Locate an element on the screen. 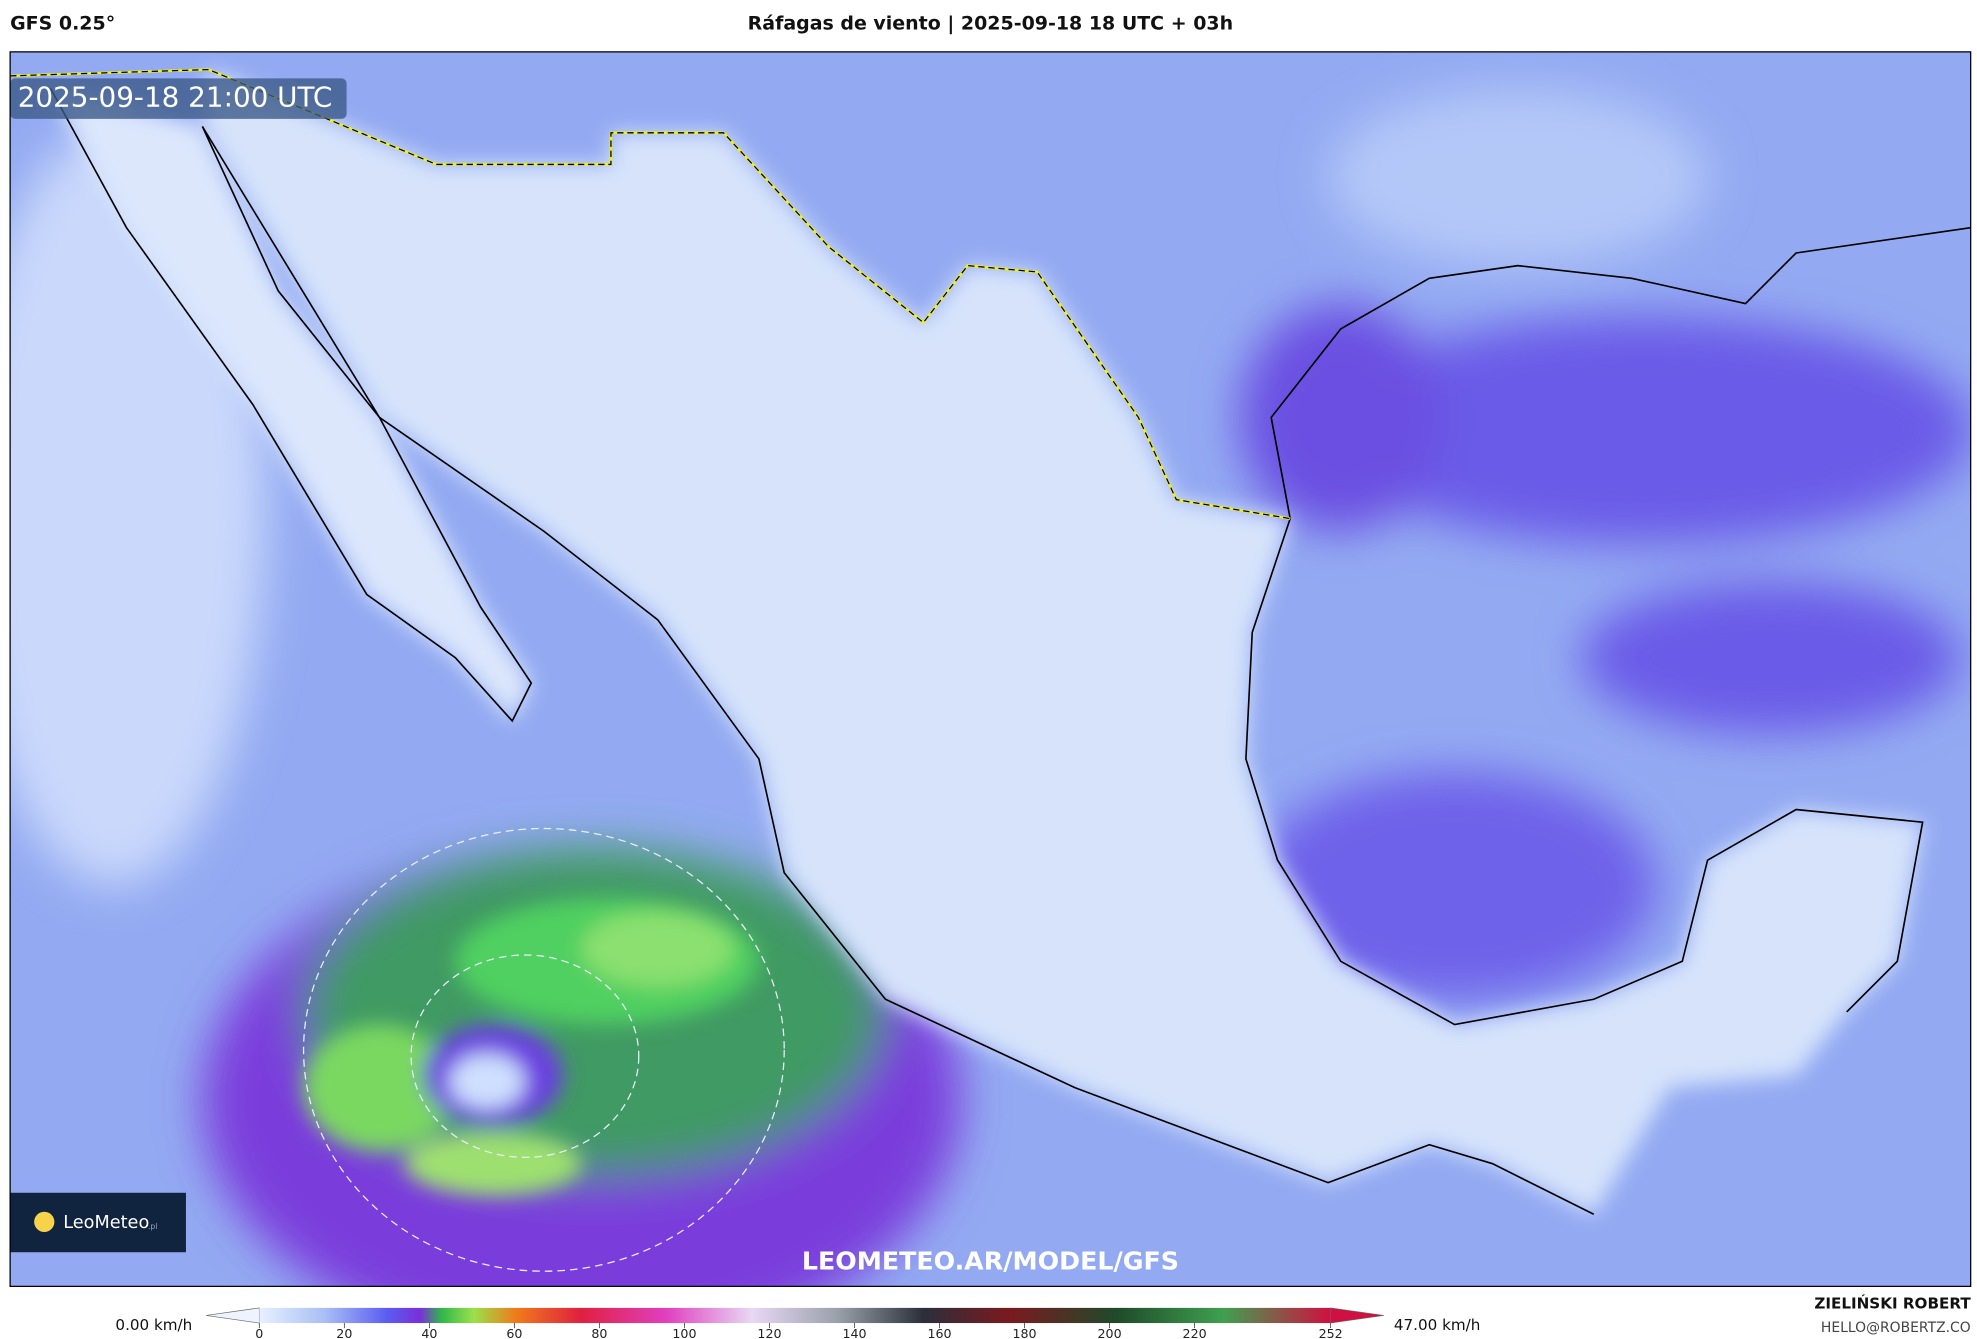 The image size is (1977, 1339). colorbar-tick-label: 160 is located at coordinates (939, 1332).